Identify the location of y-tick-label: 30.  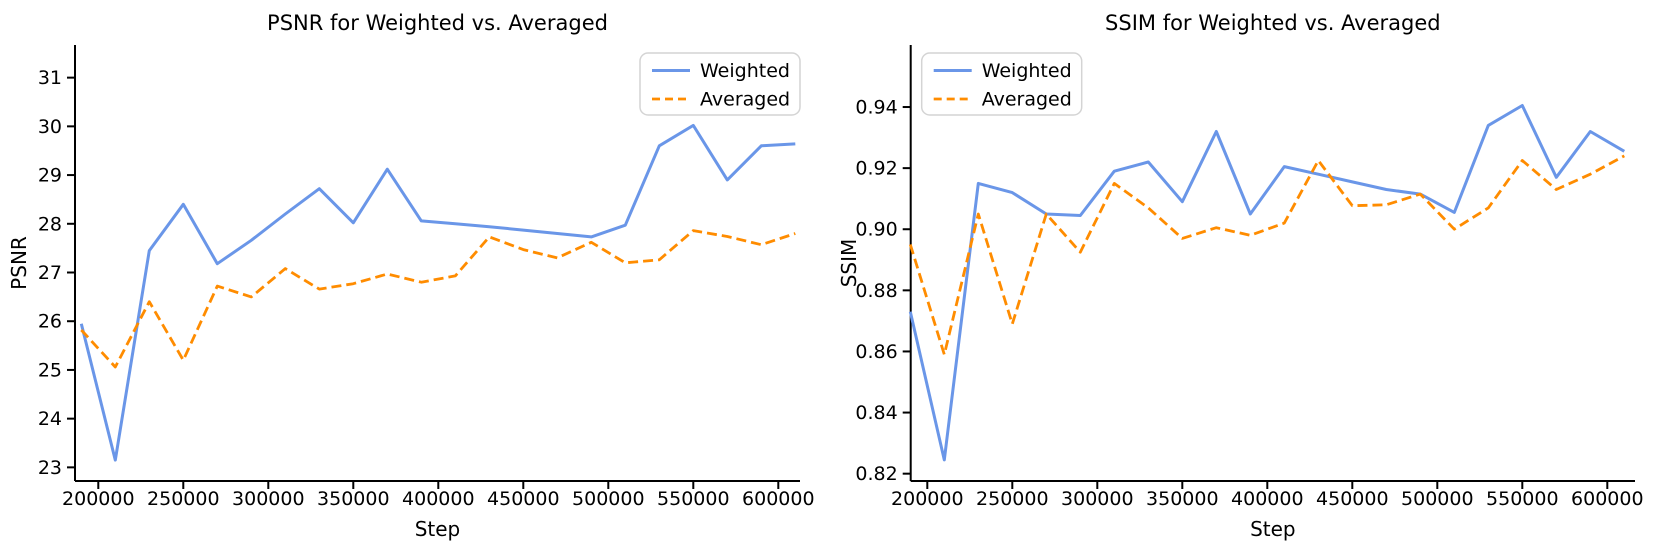
(50, 127).